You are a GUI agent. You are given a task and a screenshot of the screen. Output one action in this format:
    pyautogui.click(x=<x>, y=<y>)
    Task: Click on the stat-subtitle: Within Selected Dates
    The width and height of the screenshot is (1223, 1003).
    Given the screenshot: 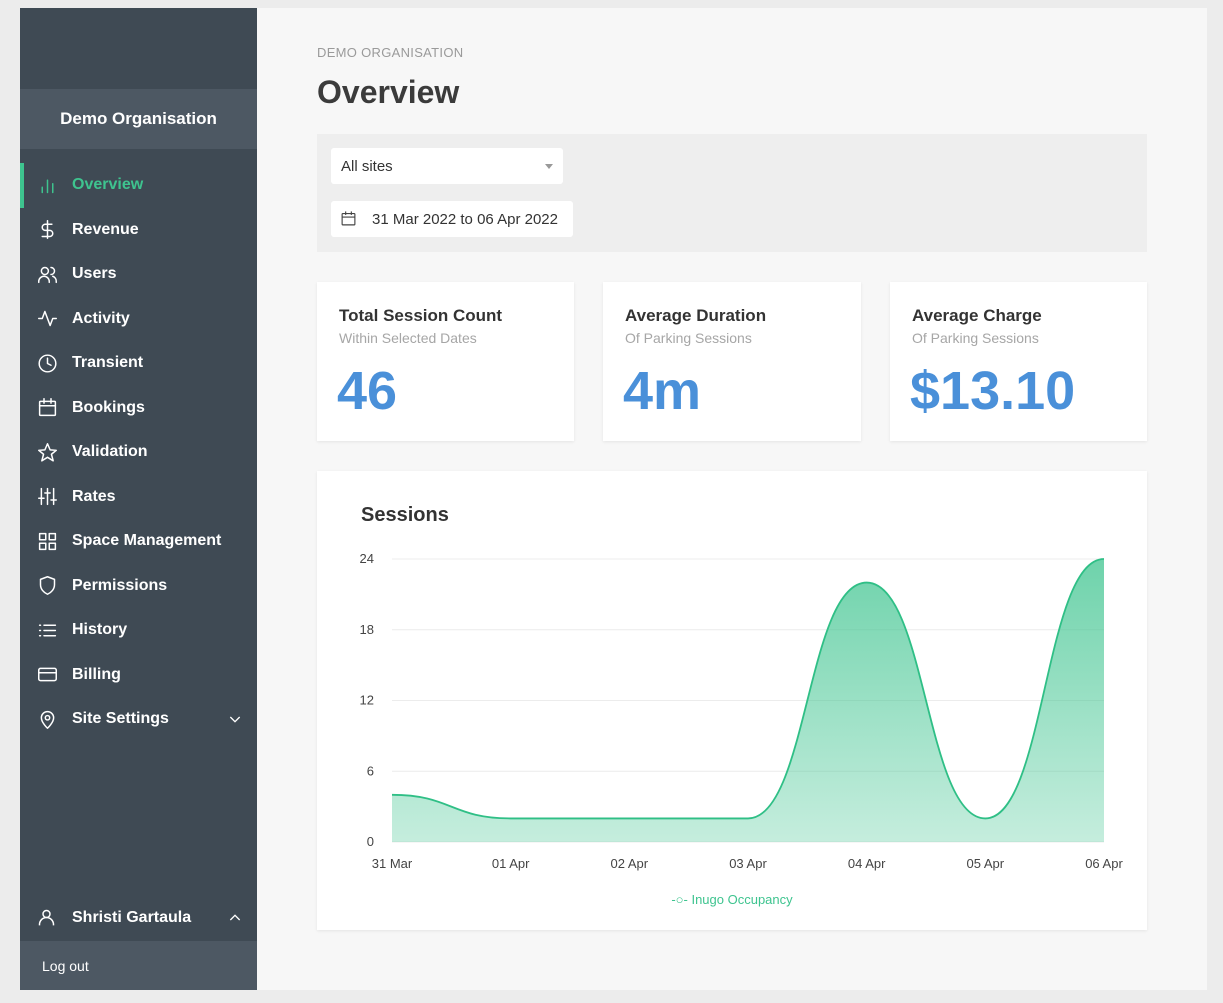 What is the action you would take?
    pyautogui.click(x=408, y=338)
    